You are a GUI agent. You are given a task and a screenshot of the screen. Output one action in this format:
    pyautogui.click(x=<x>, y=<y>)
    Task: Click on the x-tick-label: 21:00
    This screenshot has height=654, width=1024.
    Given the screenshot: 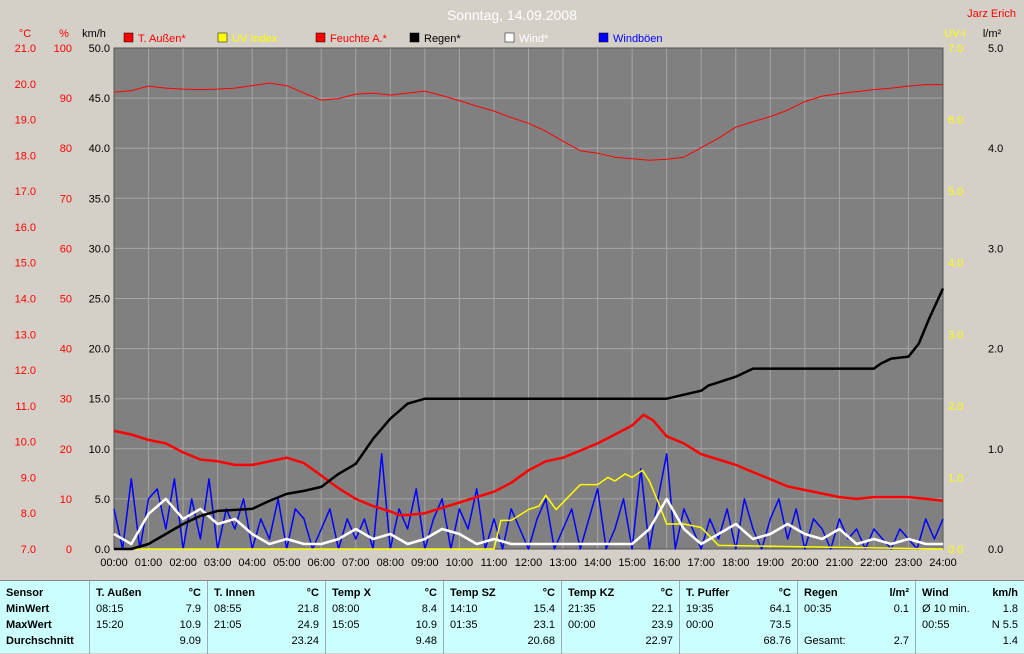 What is the action you would take?
    pyautogui.click(x=840, y=563)
    